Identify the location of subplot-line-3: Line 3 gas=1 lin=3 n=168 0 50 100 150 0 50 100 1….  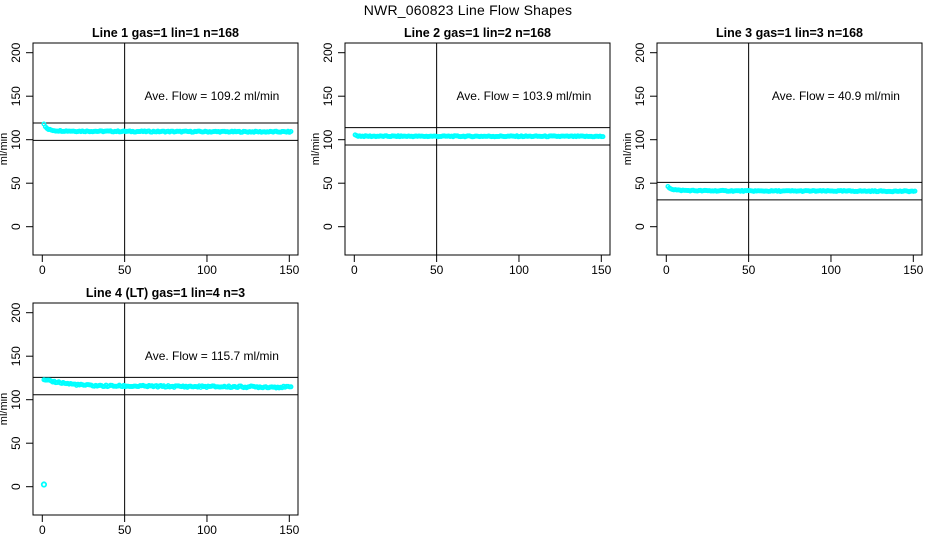
(773, 151).